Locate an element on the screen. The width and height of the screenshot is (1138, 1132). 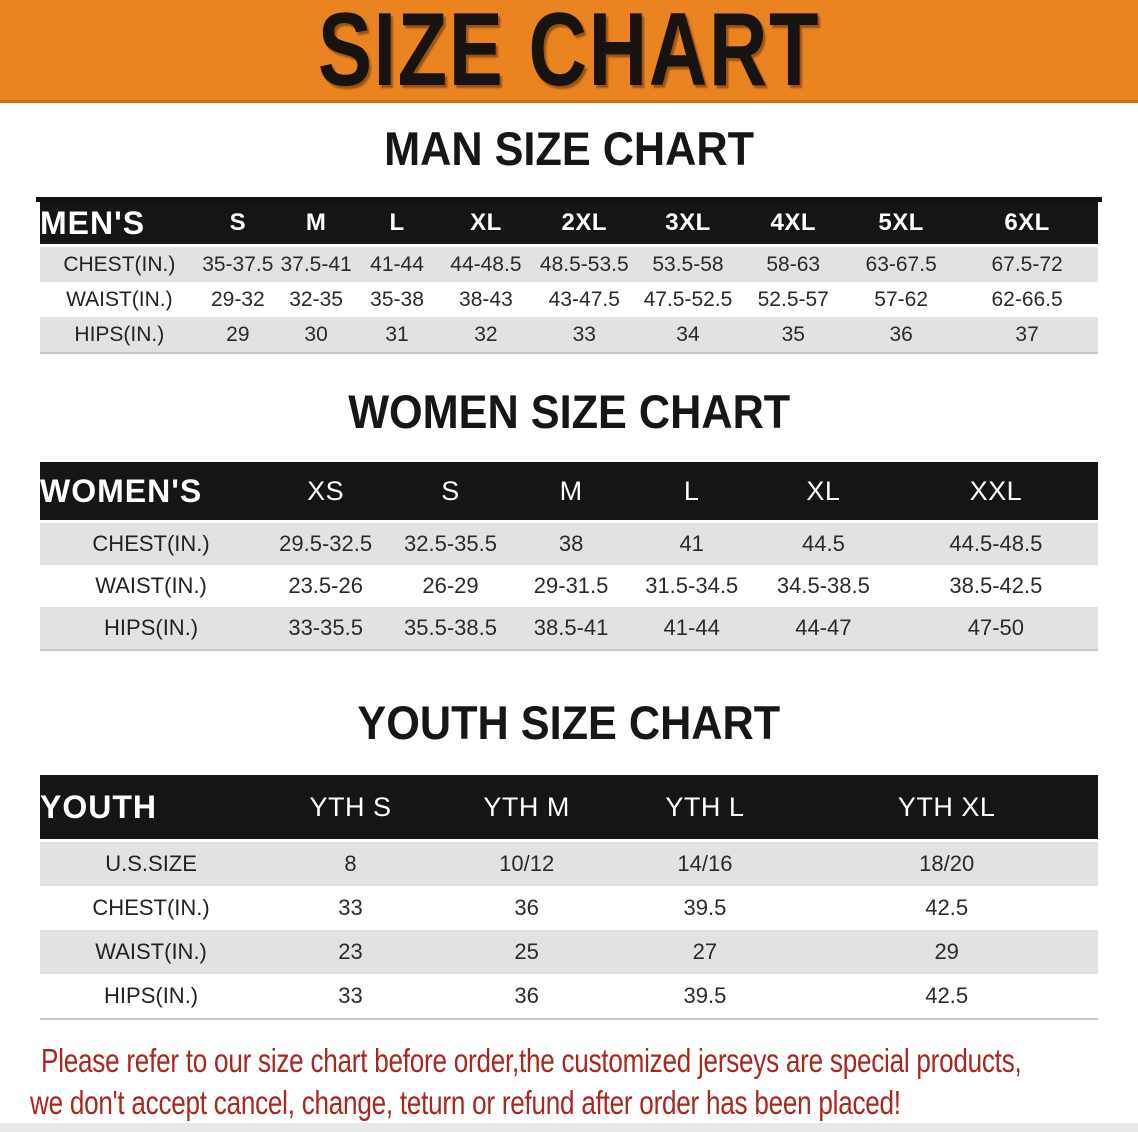
youth-chest-row: CHEST(IN.) 33 36 39.5 42.5 is located at coordinates (569, 908).